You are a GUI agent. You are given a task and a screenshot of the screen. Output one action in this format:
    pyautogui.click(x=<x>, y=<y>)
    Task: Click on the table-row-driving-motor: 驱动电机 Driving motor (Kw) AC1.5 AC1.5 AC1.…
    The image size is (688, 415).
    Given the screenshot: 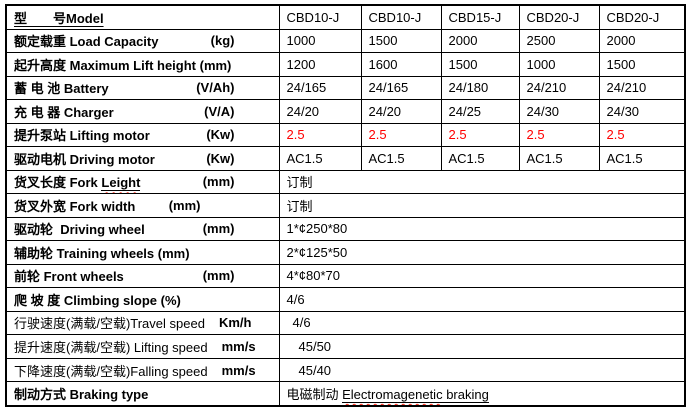 What is the action you would take?
    pyautogui.click(x=345, y=158)
    